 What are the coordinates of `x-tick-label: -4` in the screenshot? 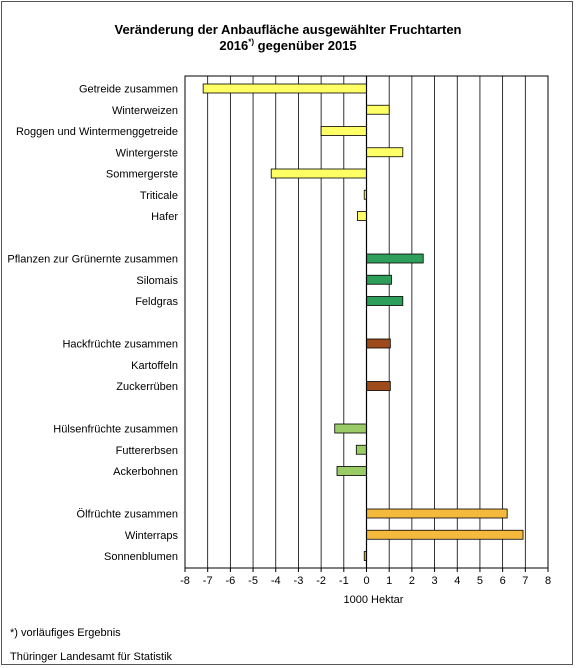 It's located at (276, 581).